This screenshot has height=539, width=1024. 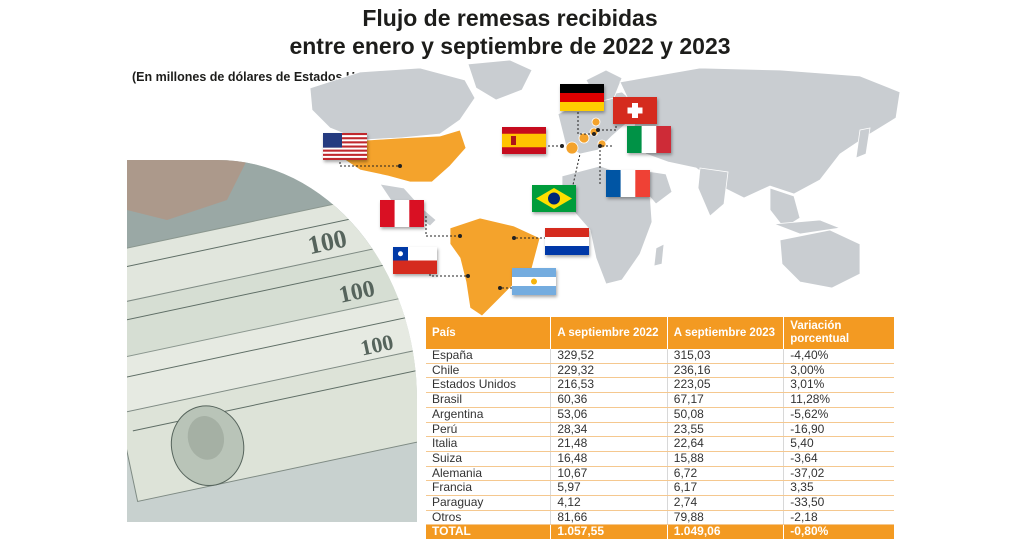 What do you see at coordinates (510, 46) in the screenshot?
I see `title-line-2: entre enero y septiembre de 2022 y 2023` at bounding box center [510, 46].